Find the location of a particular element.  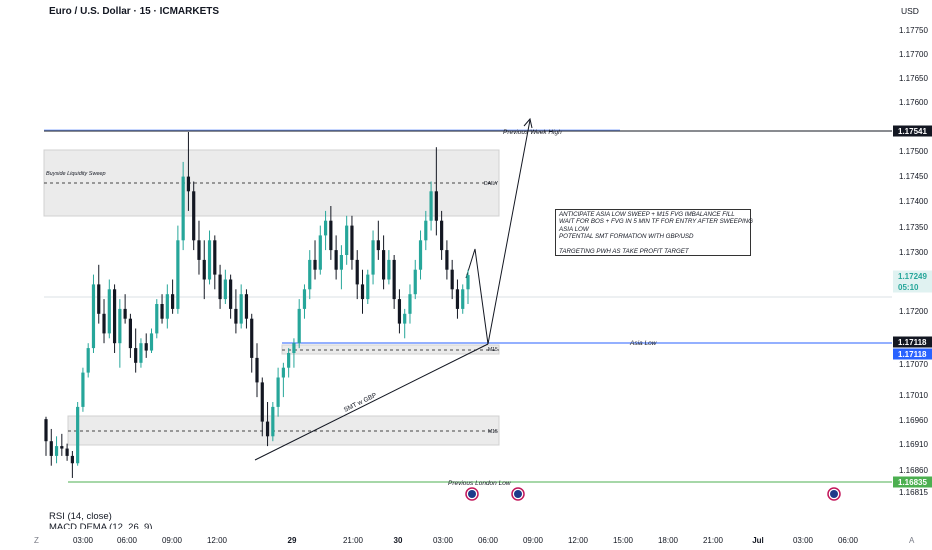

smt-line is located at coordinates (371, 402).